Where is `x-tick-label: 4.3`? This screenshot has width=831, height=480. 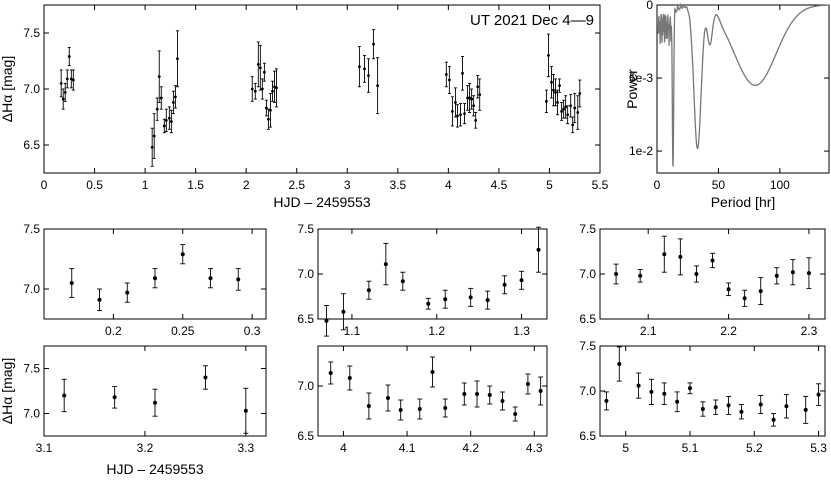
x-tick-label: 4.3 is located at coordinates (534, 448).